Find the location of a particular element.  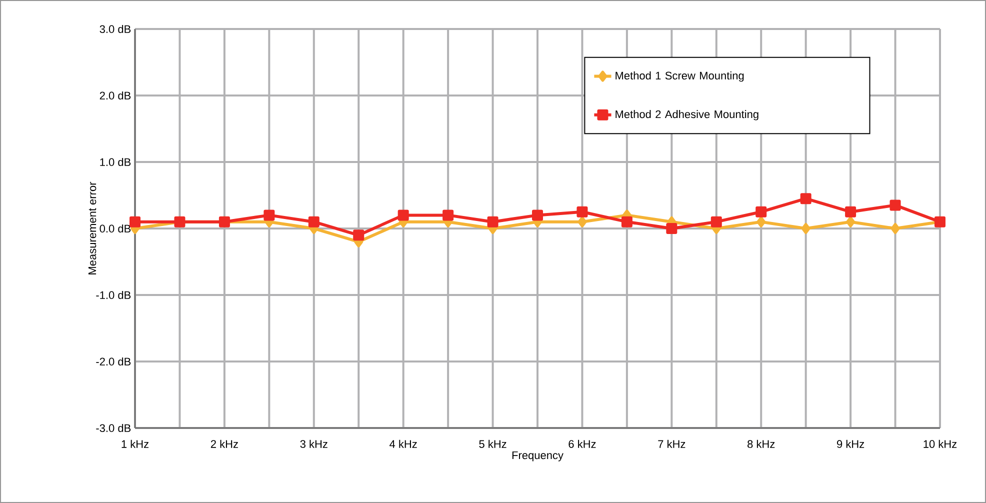

y-tick-label: 0.0 dB is located at coordinates (115, 228).